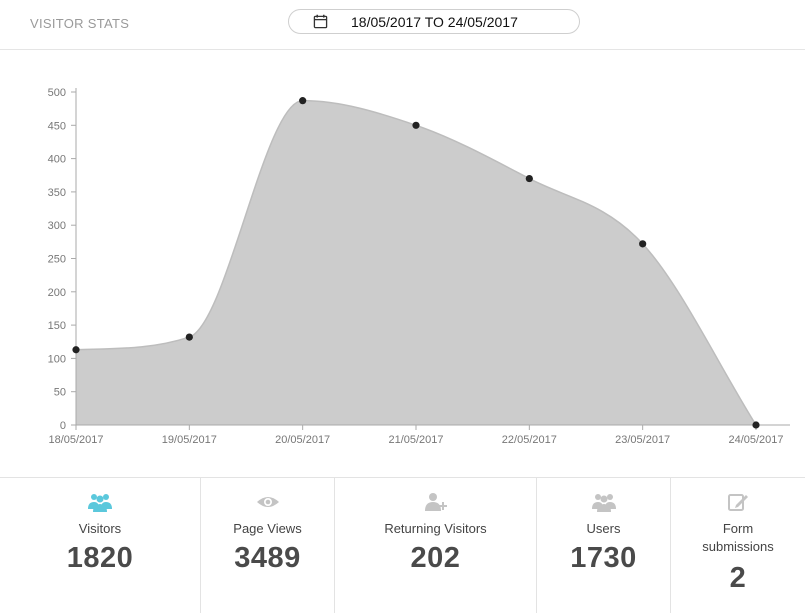 This screenshot has height=613, width=805. What do you see at coordinates (435, 558) in the screenshot?
I see `stat-value: 202` at bounding box center [435, 558].